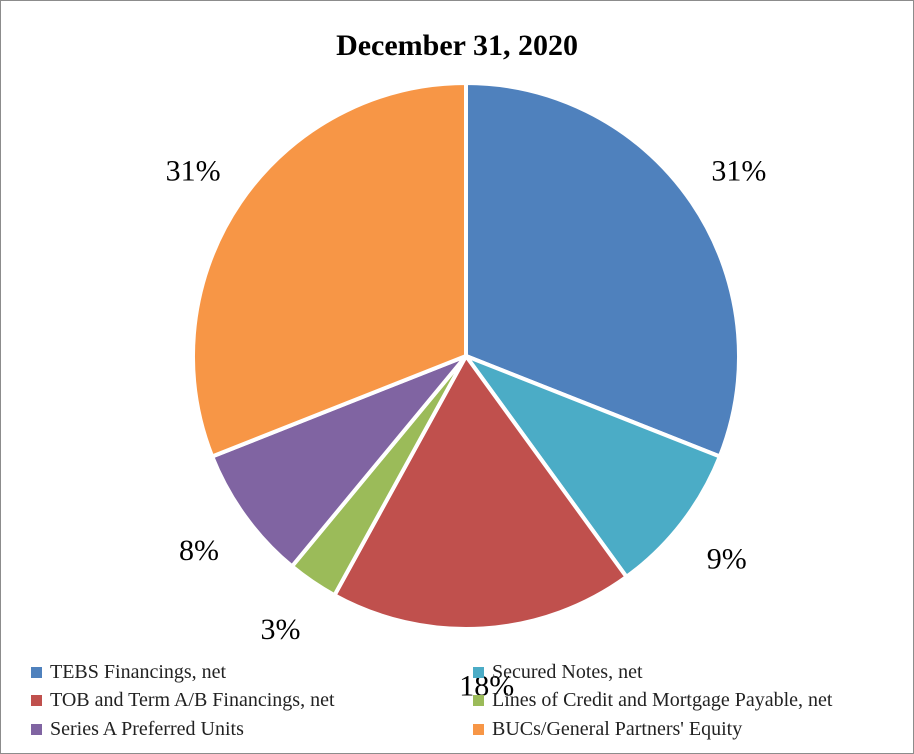 This screenshot has width=914, height=754. I want to click on slice-data-label: 3%, so click(281, 629).